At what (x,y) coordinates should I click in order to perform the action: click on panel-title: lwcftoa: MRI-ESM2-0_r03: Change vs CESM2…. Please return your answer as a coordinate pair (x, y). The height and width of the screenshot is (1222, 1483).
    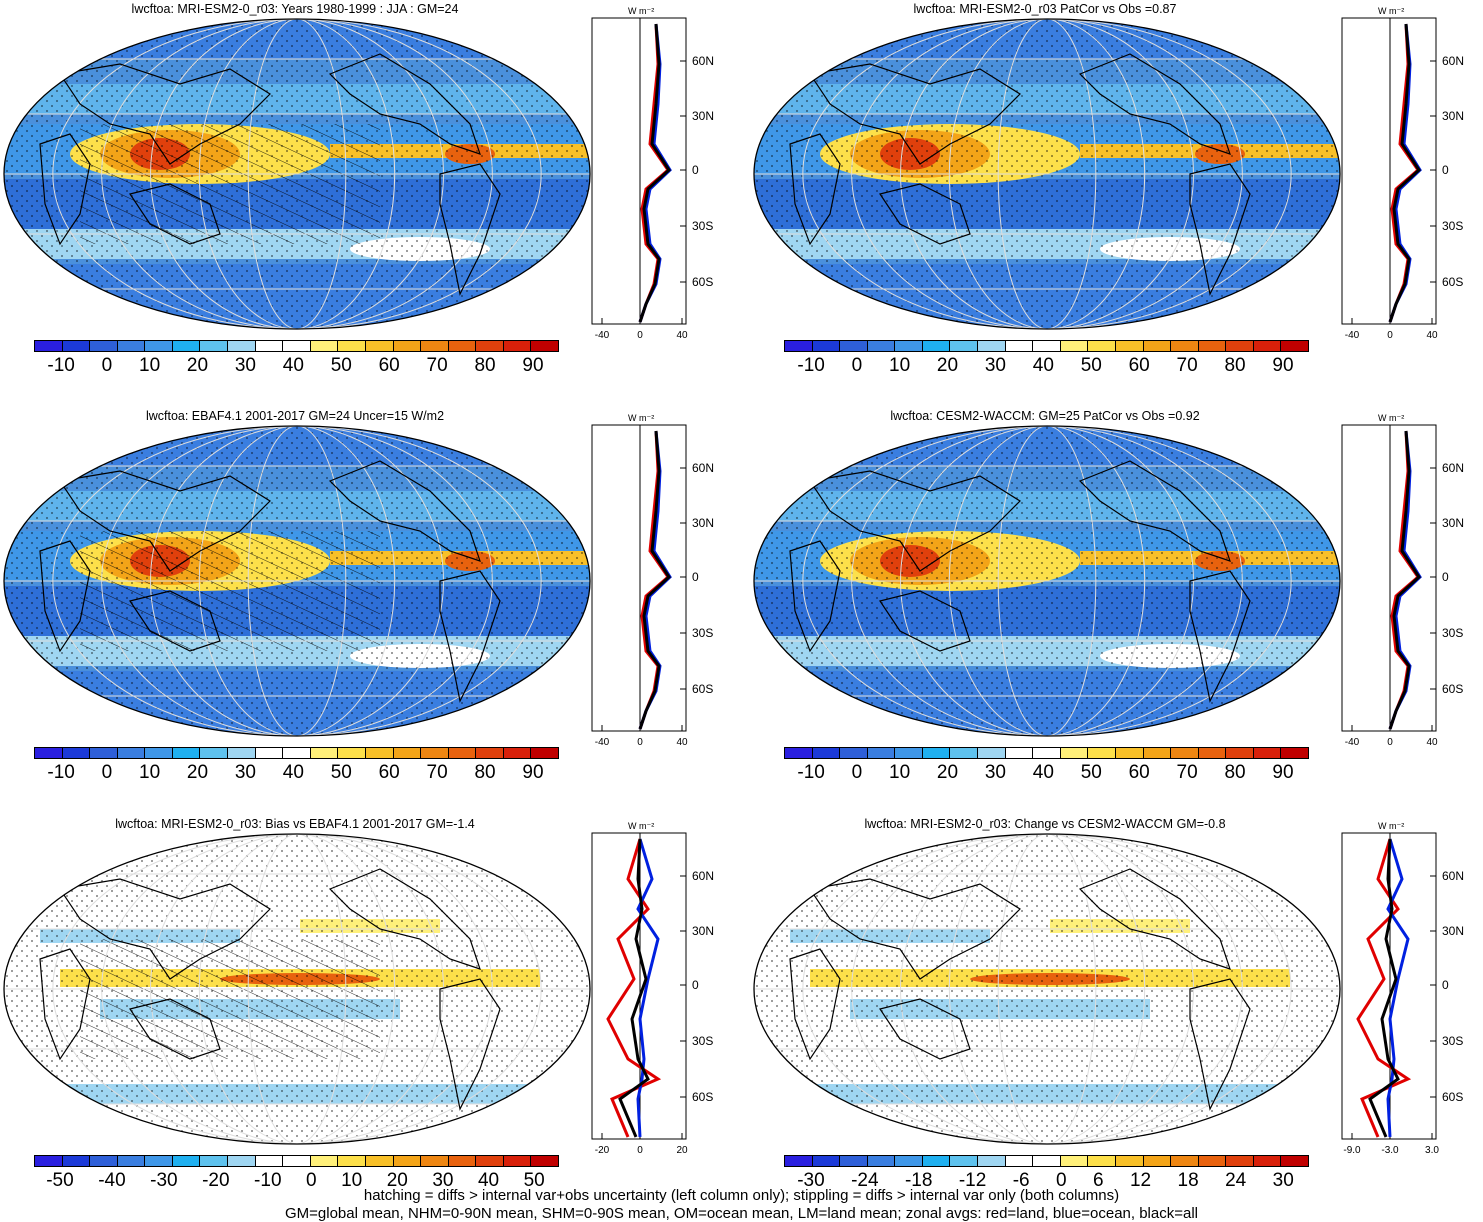
    Looking at the image, I should click on (1045, 824).